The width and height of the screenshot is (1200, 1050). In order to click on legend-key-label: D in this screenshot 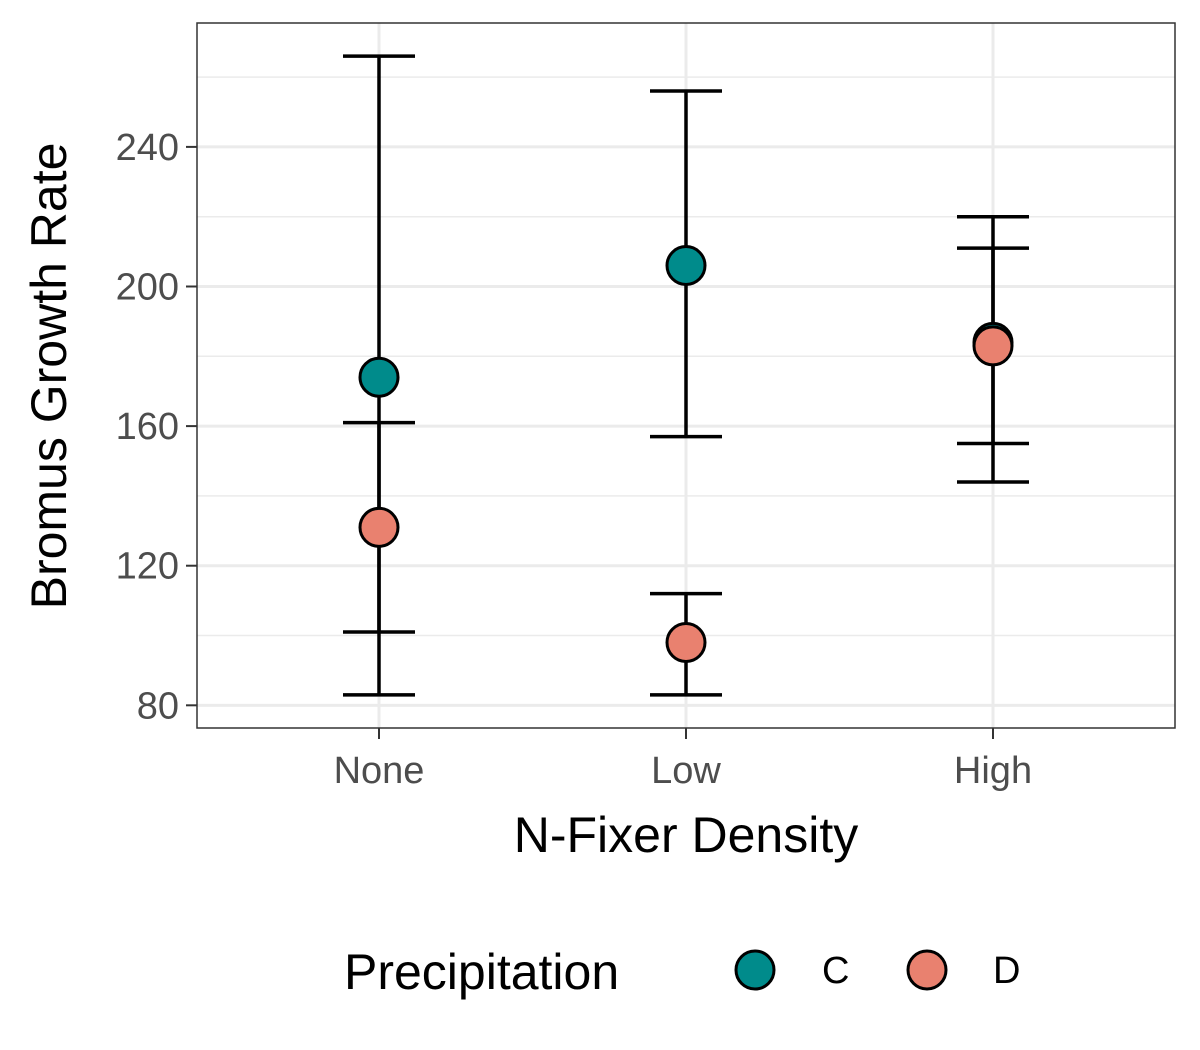, I will do `click(1006, 971)`.